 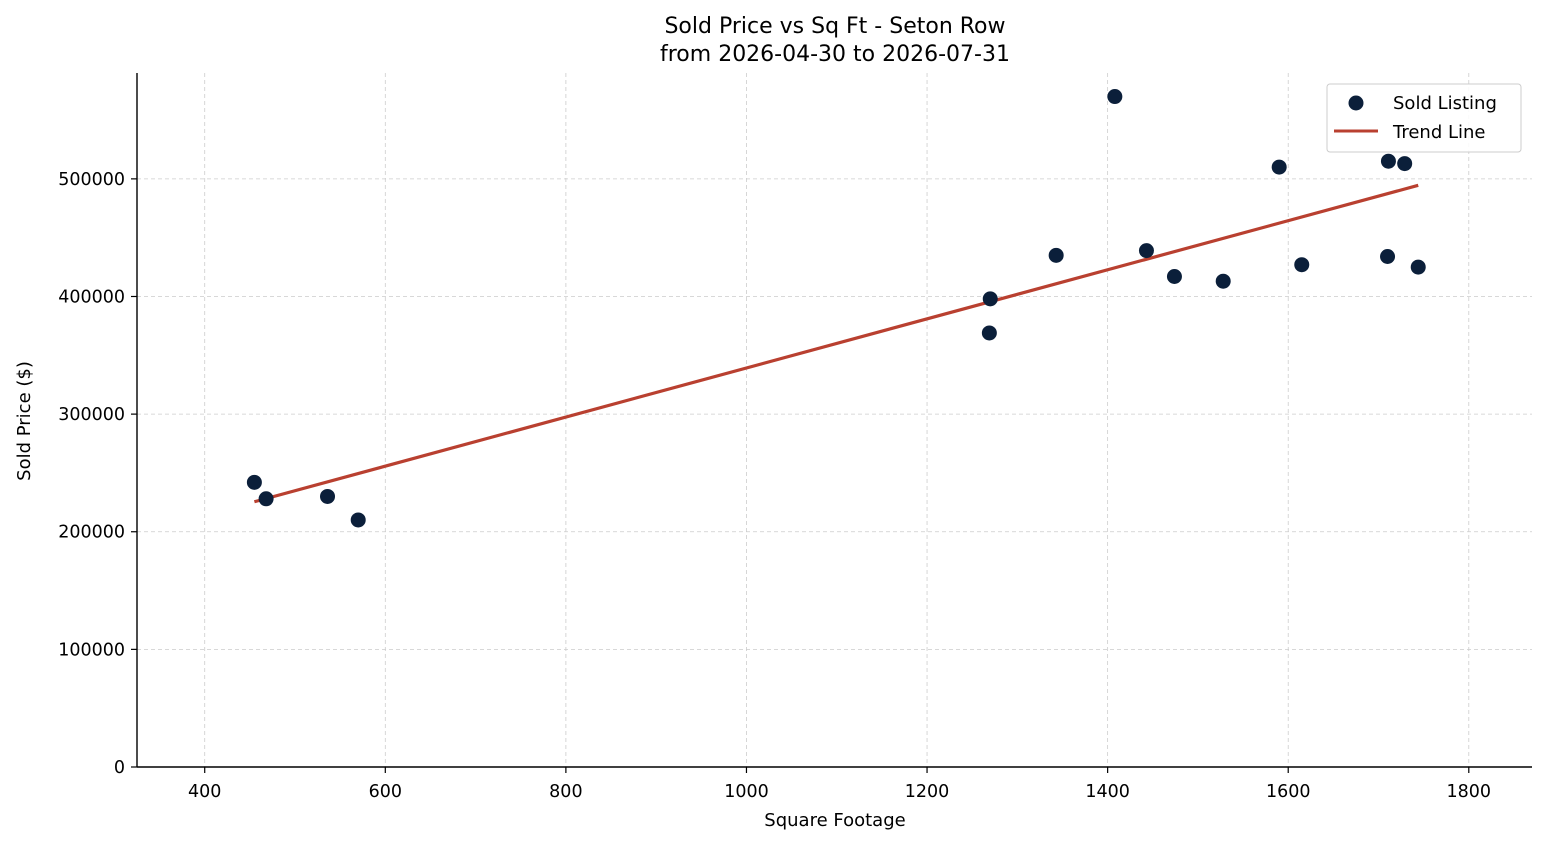 What do you see at coordinates (834, 26) in the screenshot?
I see `chart-title: Sold Price vs Sq Ft - Seton Row` at bounding box center [834, 26].